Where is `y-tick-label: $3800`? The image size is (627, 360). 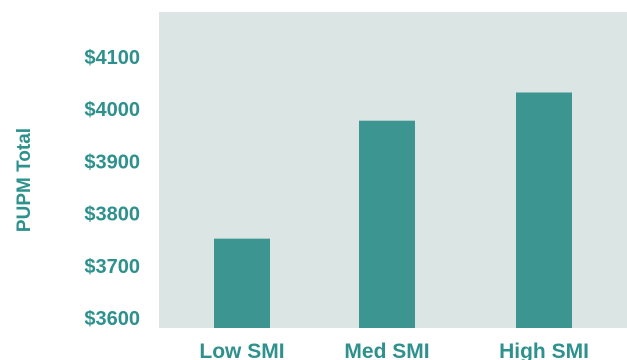
y-tick-label: $3800 is located at coordinates (112, 215).